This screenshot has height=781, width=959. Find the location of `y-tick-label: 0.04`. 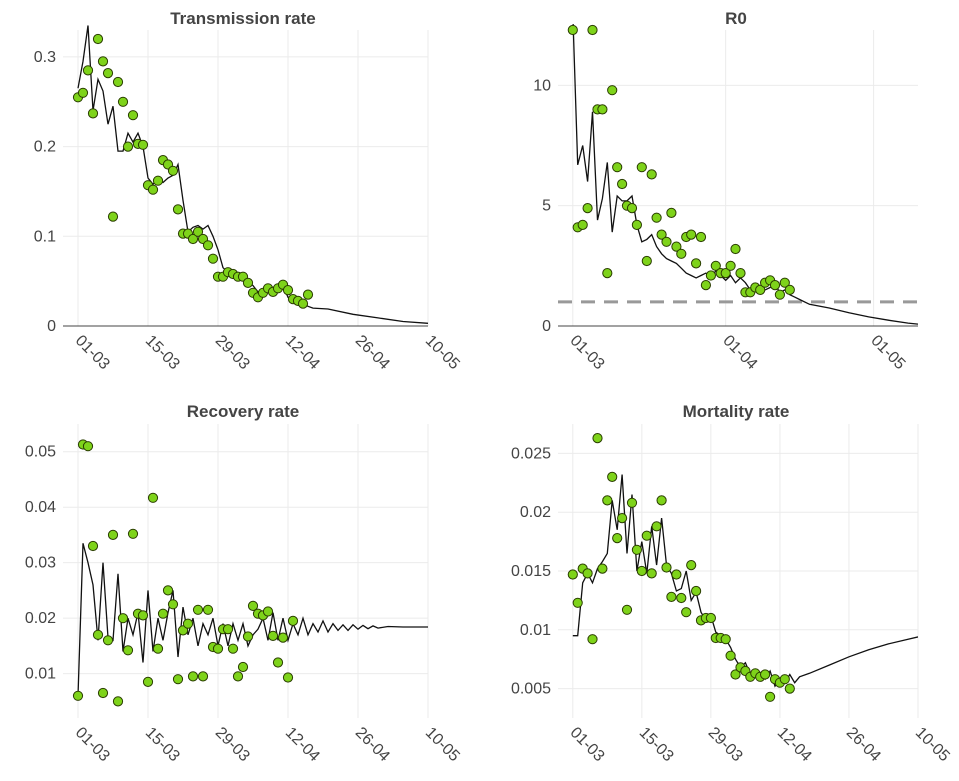

y-tick-label: 0.04 is located at coordinates (40, 507).